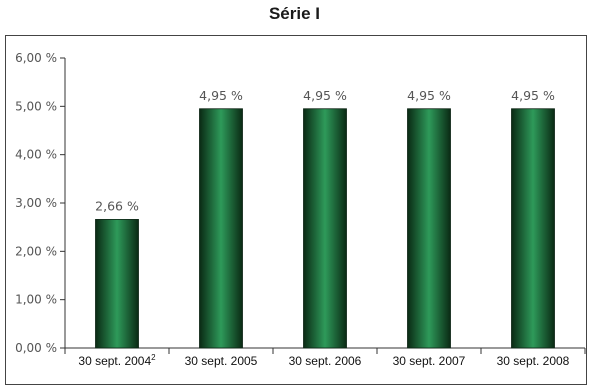  What do you see at coordinates (117, 205) in the screenshot?
I see `data-label: 2,66 %` at bounding box center [117, 205].